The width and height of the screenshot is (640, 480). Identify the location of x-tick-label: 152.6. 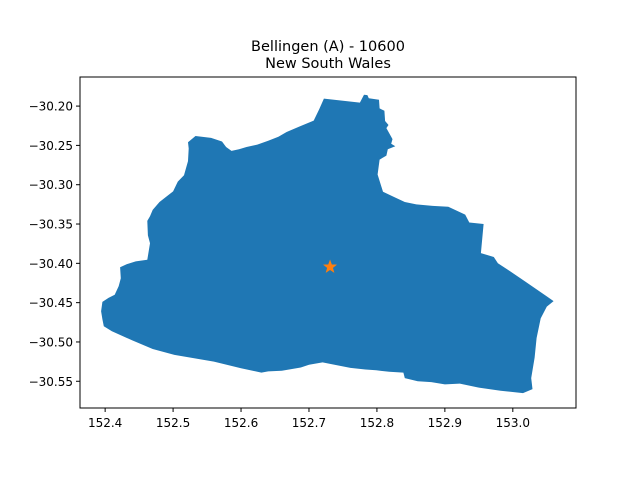
(241, 423).